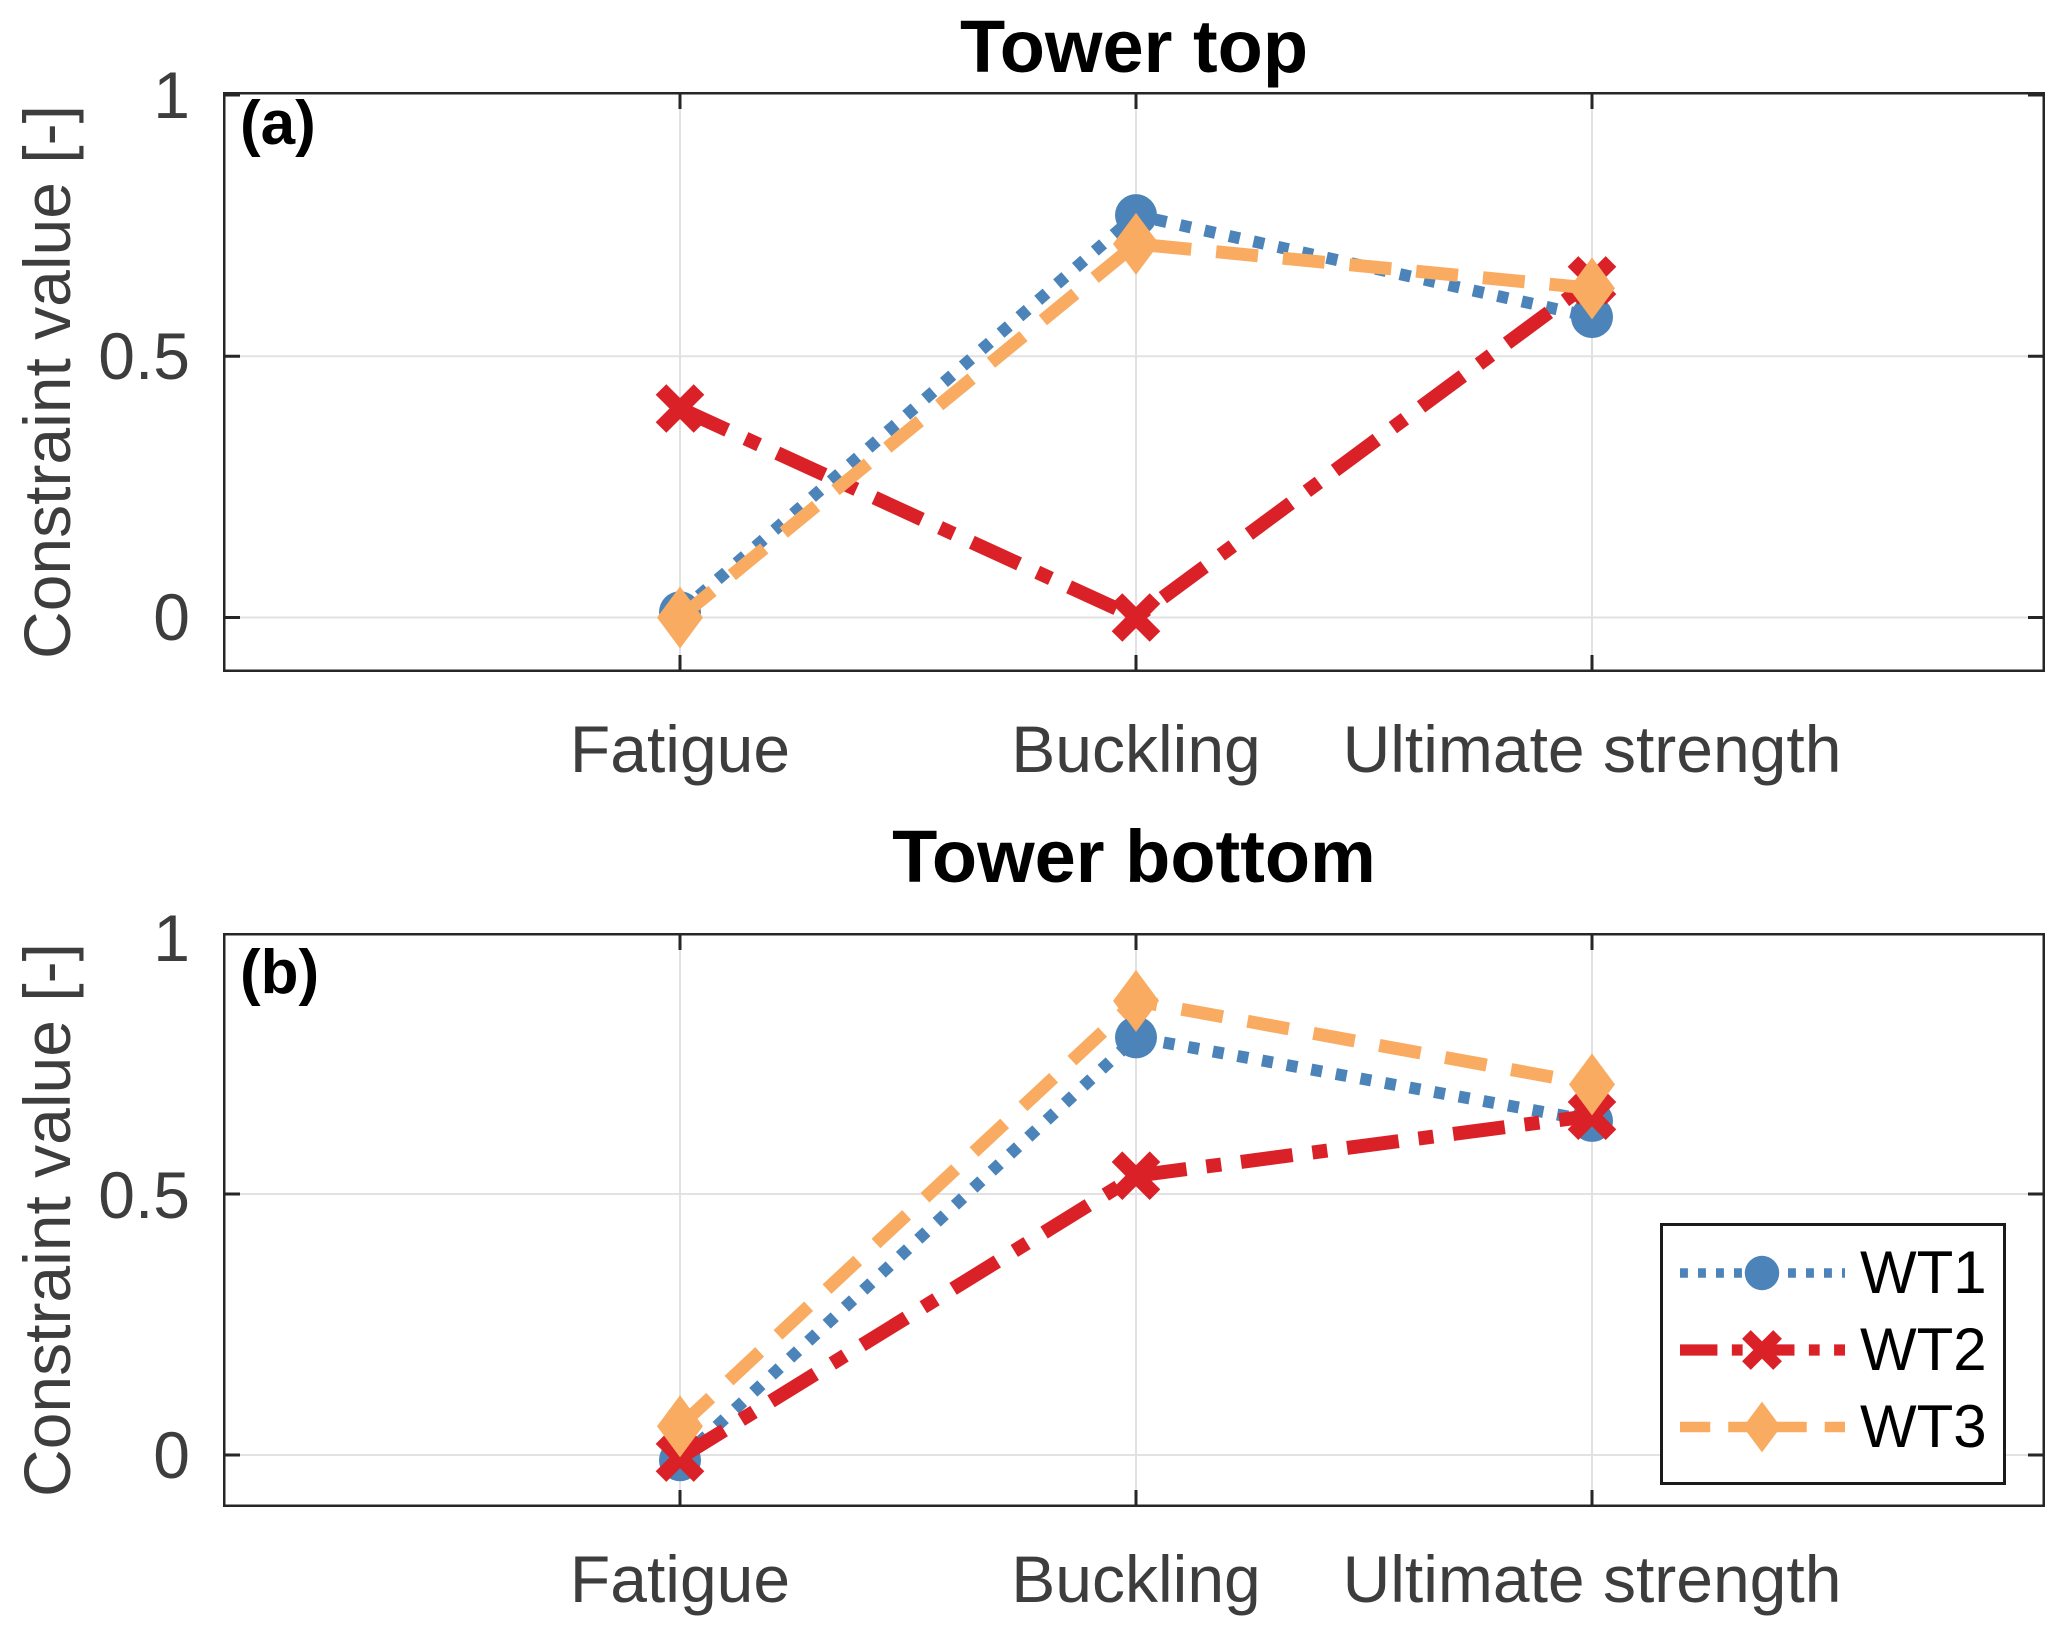 Image resolution: width=2067 pixels, height=1634 pixels. I want to click on panel-a-letter: (a), so click(278, 123).